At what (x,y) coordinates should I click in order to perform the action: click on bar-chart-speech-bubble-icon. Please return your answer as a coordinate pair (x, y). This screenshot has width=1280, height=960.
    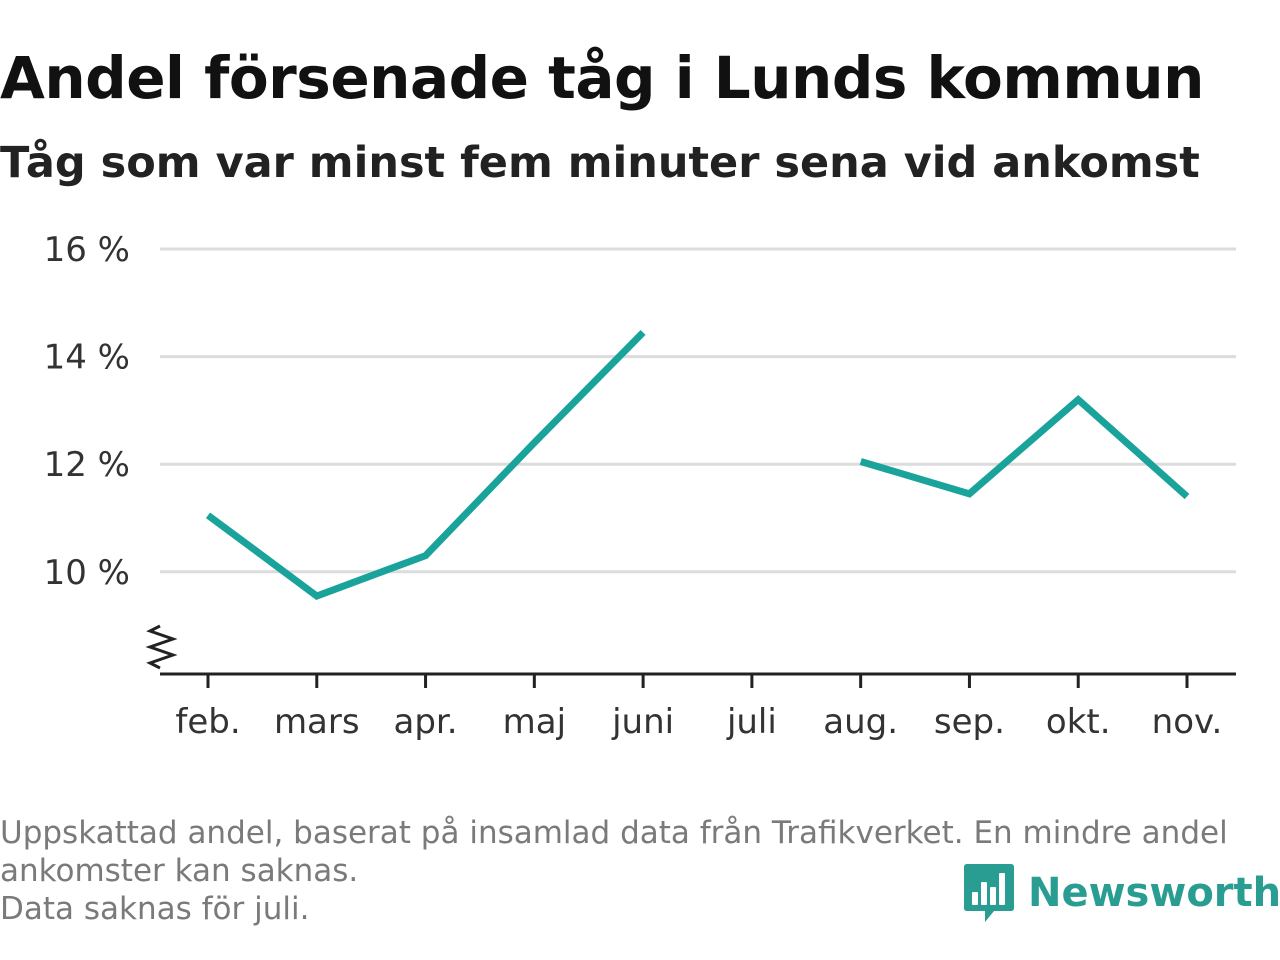
    Looking at the image, I should click on (989, 893).